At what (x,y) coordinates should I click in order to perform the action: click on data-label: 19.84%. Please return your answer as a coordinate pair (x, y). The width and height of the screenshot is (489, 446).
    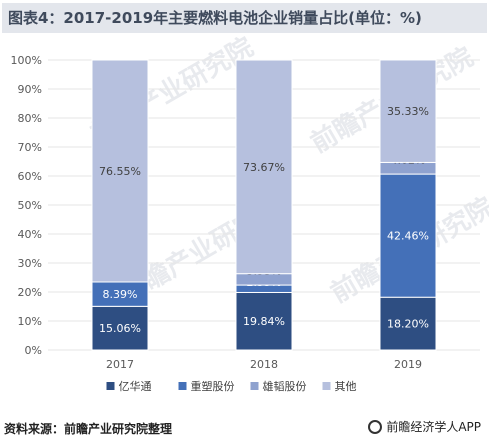
    Looking at the image, I should click on (264, 321).